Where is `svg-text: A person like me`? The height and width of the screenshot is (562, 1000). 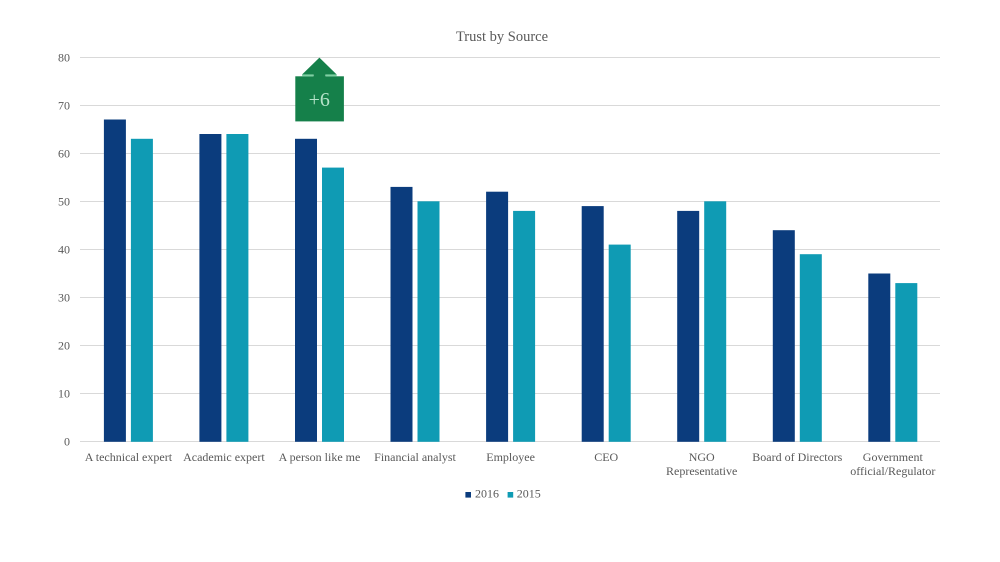 svg-text: A person like me is located at coordinates (320, 457).